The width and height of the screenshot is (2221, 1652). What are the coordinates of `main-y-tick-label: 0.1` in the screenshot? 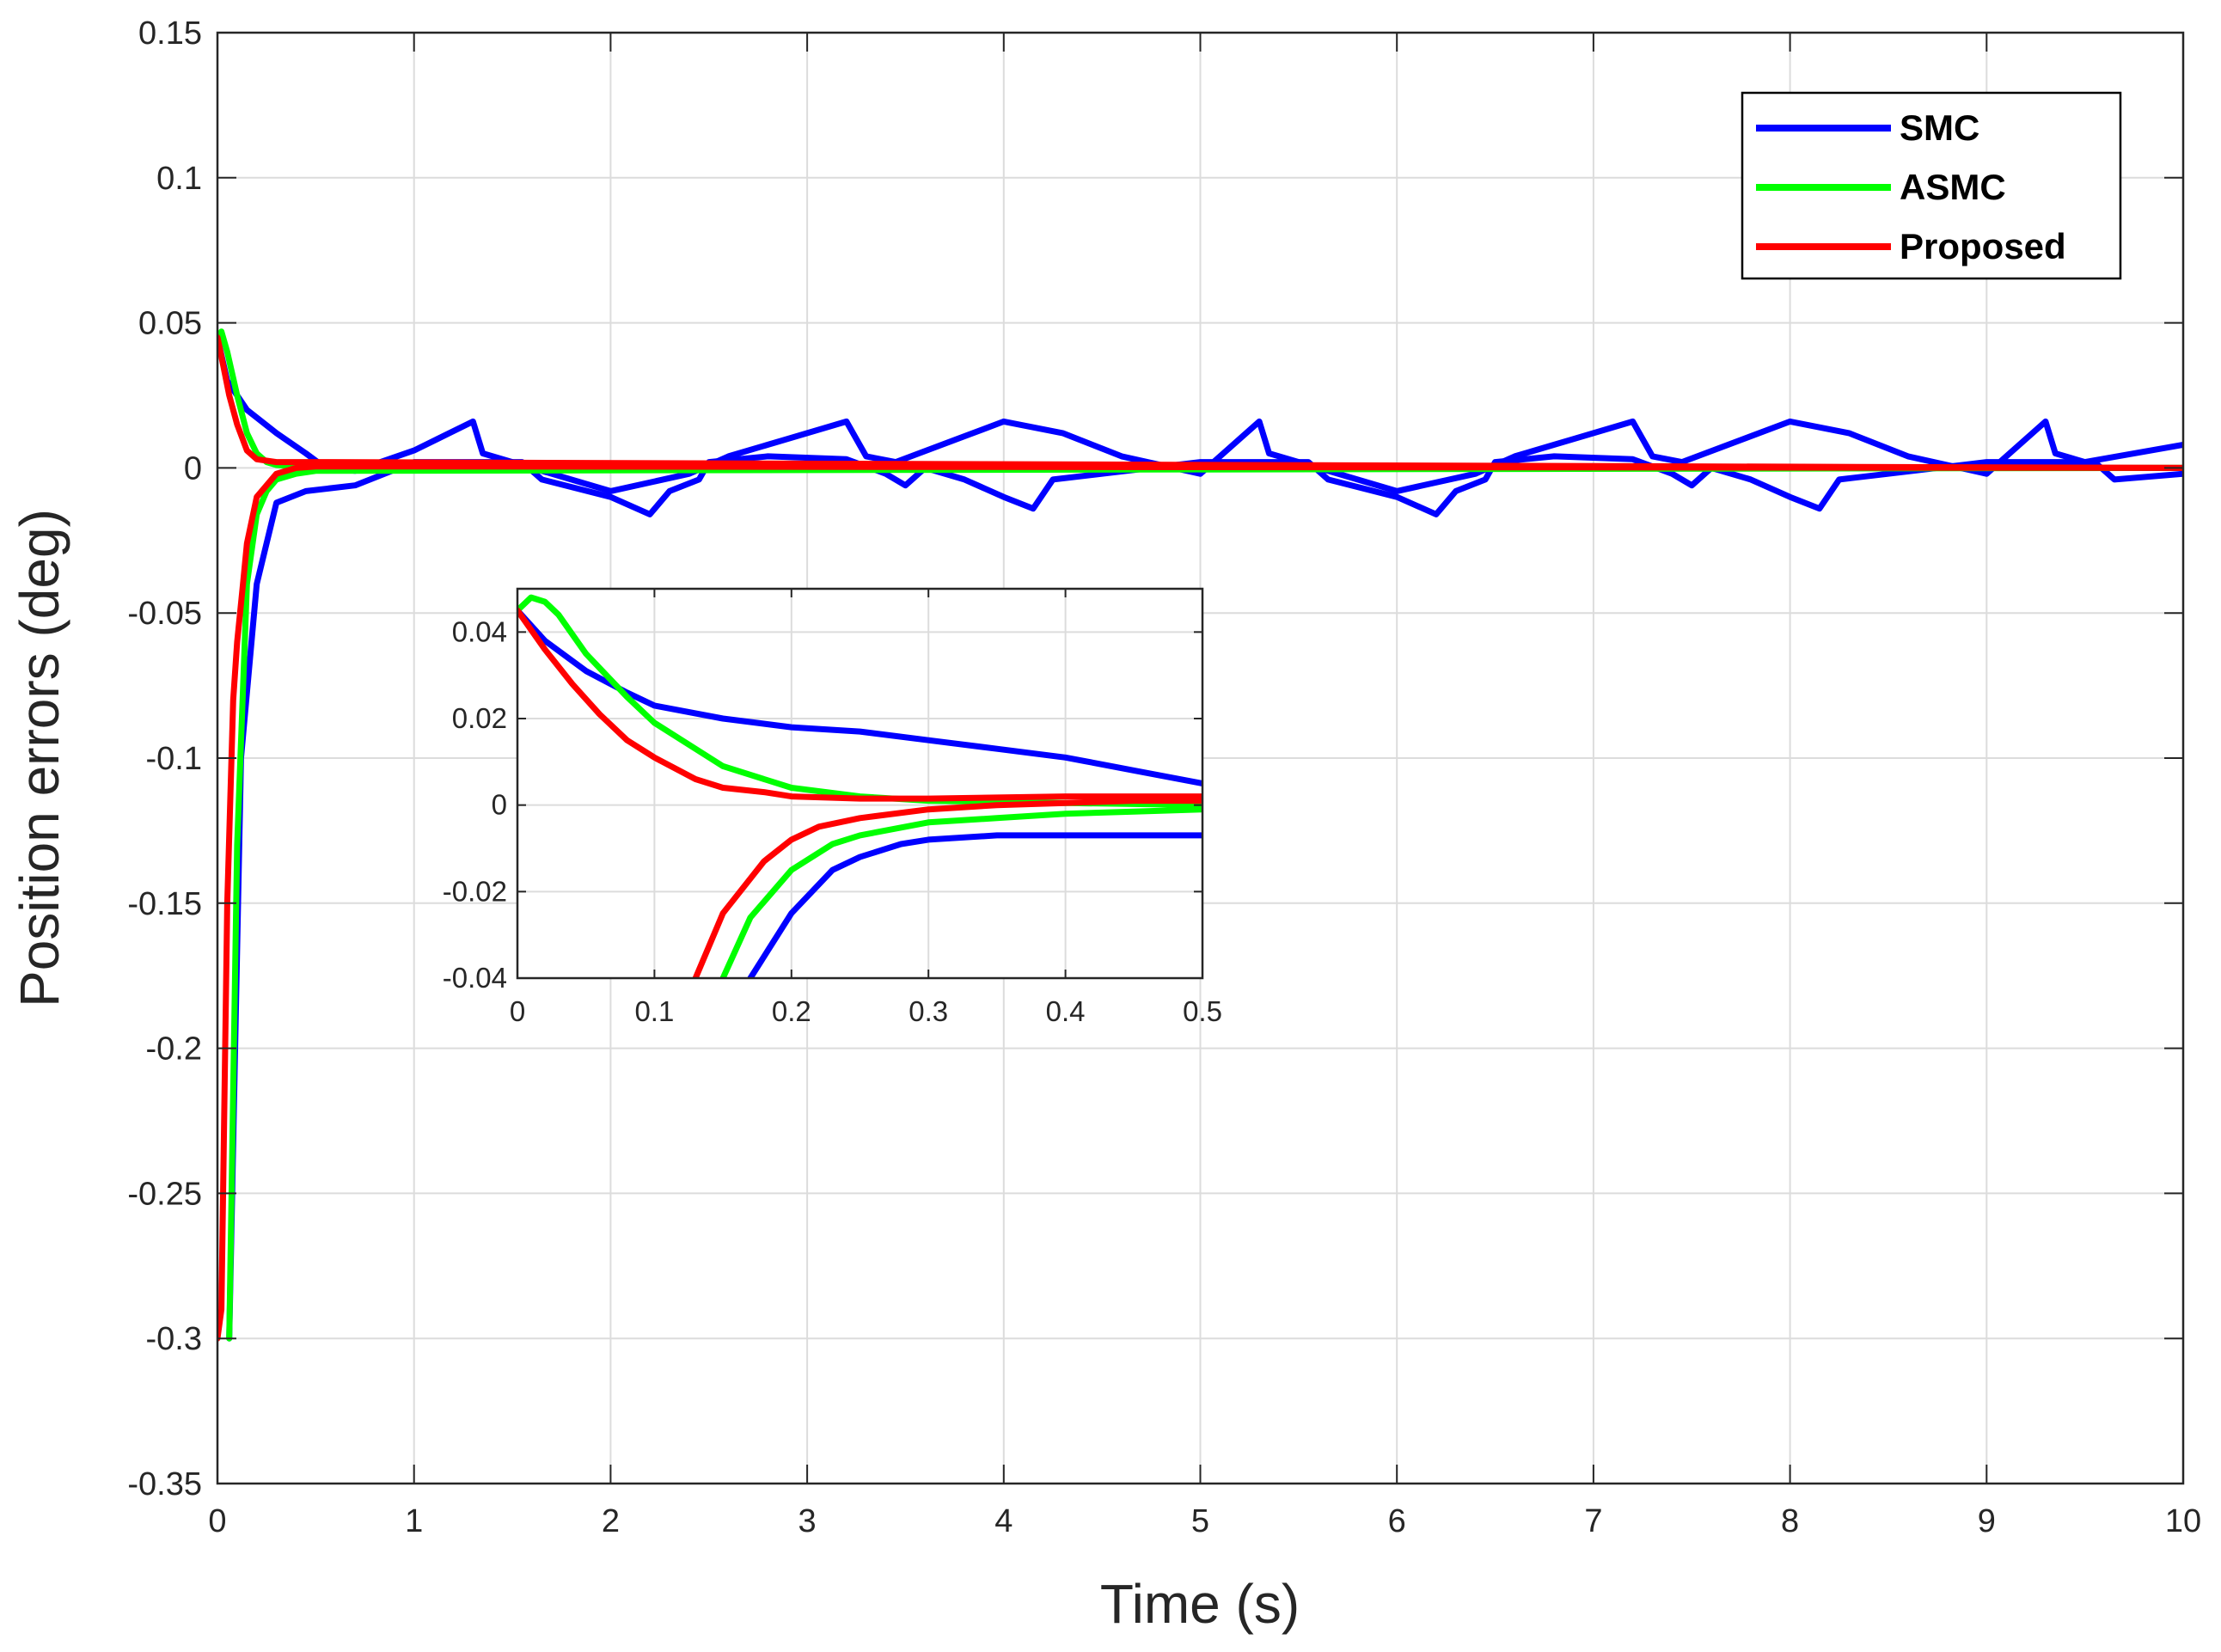 It's located at (179, 179).